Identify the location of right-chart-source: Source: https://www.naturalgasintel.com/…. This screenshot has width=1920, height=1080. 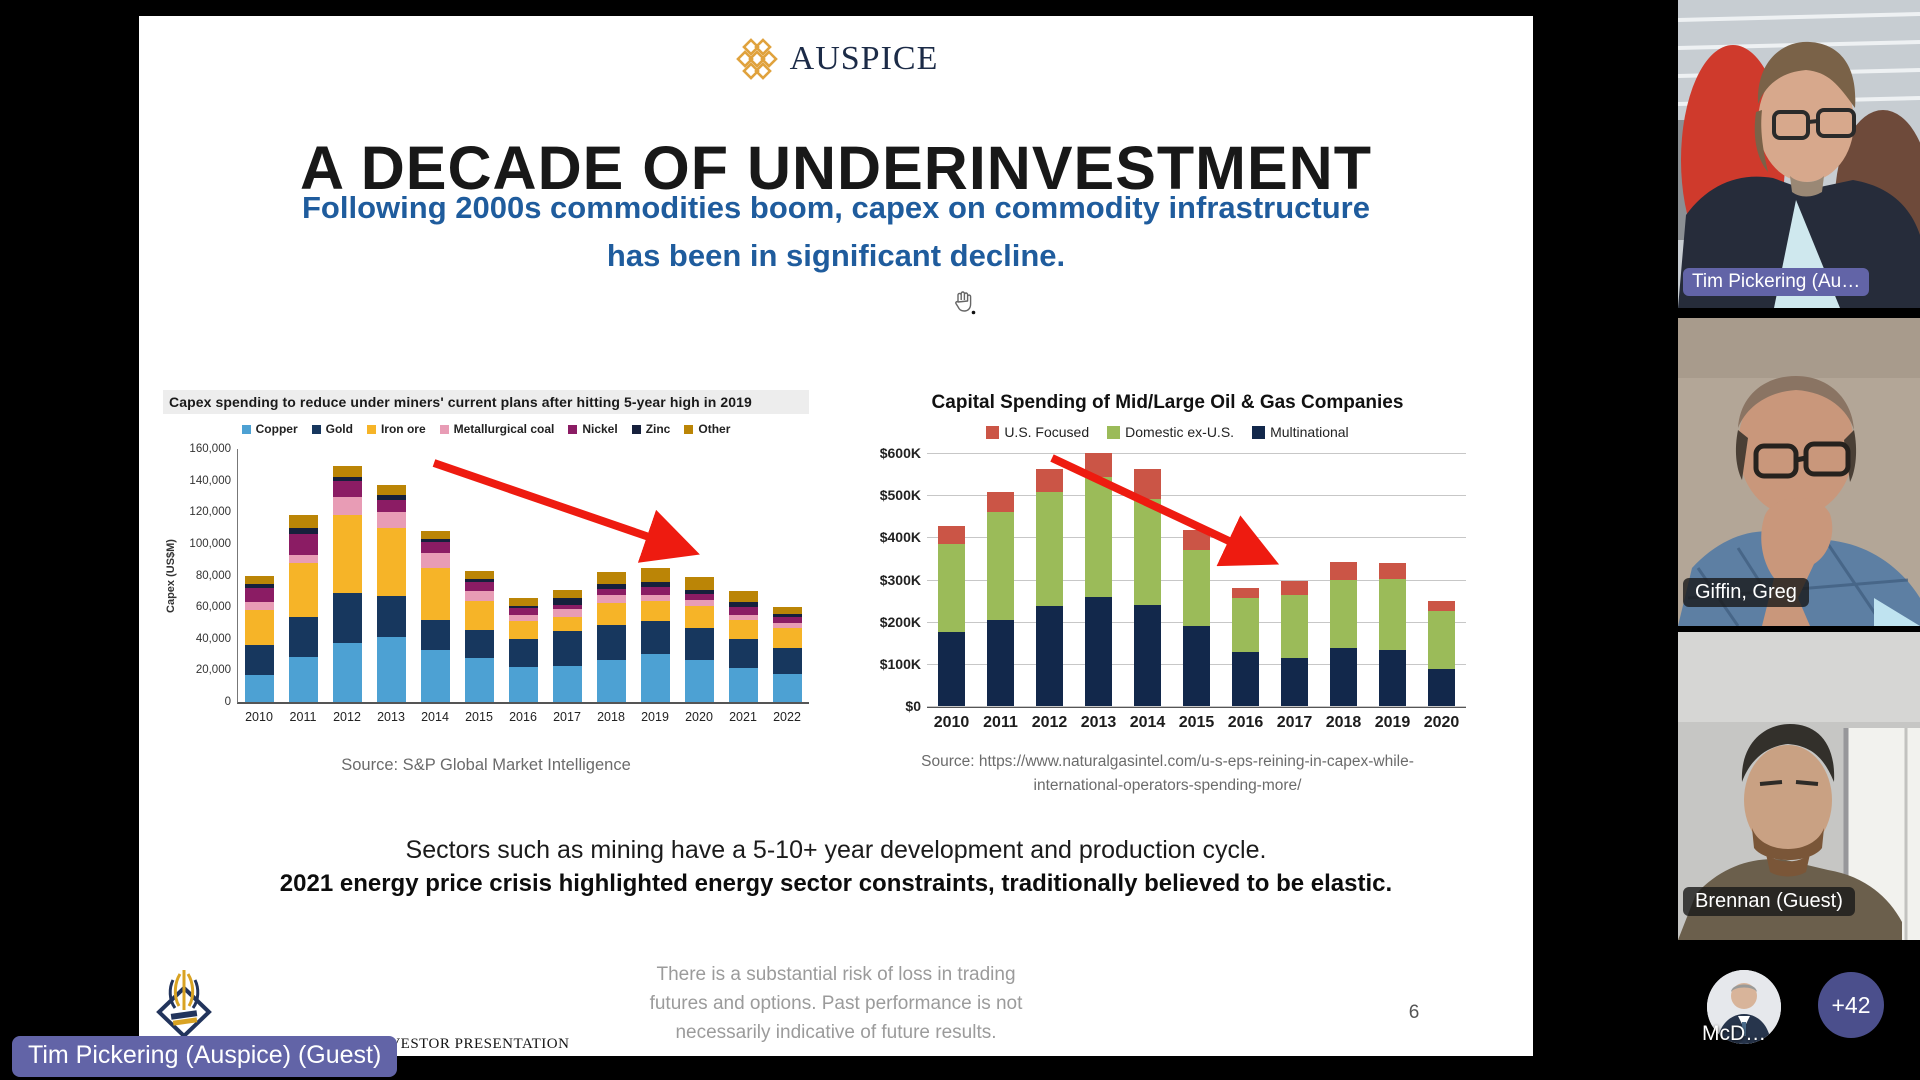
(1167, 774).